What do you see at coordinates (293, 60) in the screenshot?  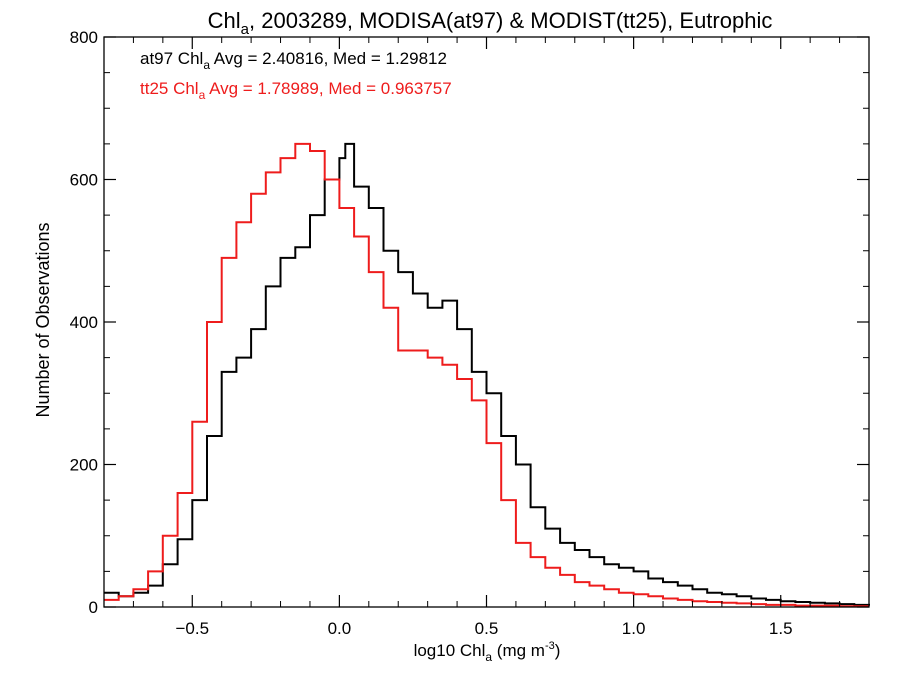 I see `legend-entry-at97: at97 Chla Avg = 2.40816, Med = 1.29812` at bounding box center [293, 60].